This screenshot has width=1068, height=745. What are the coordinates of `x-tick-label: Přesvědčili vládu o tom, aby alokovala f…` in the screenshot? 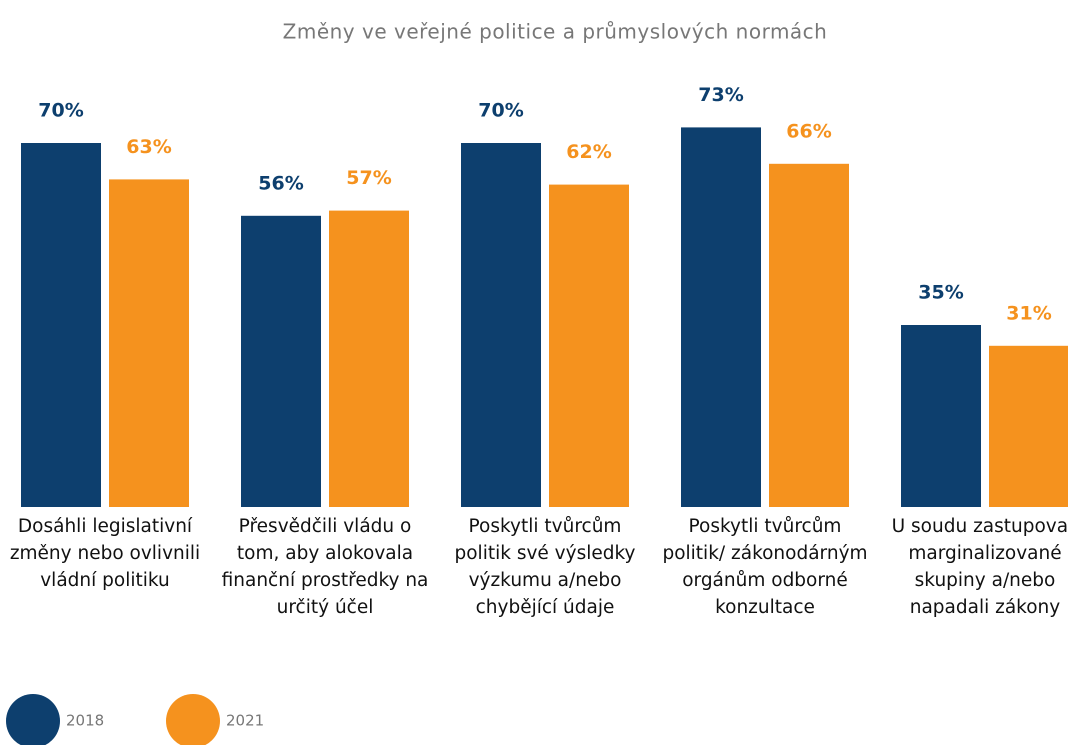 It's located at (325, 567).